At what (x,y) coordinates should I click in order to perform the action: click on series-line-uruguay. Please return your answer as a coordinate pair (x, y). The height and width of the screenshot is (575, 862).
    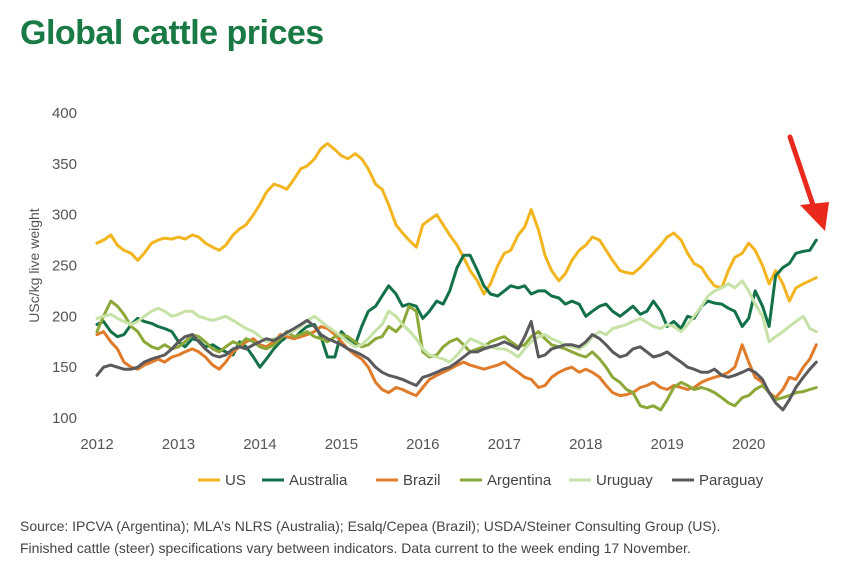
    Looking at the image, I should click on (456, 321).